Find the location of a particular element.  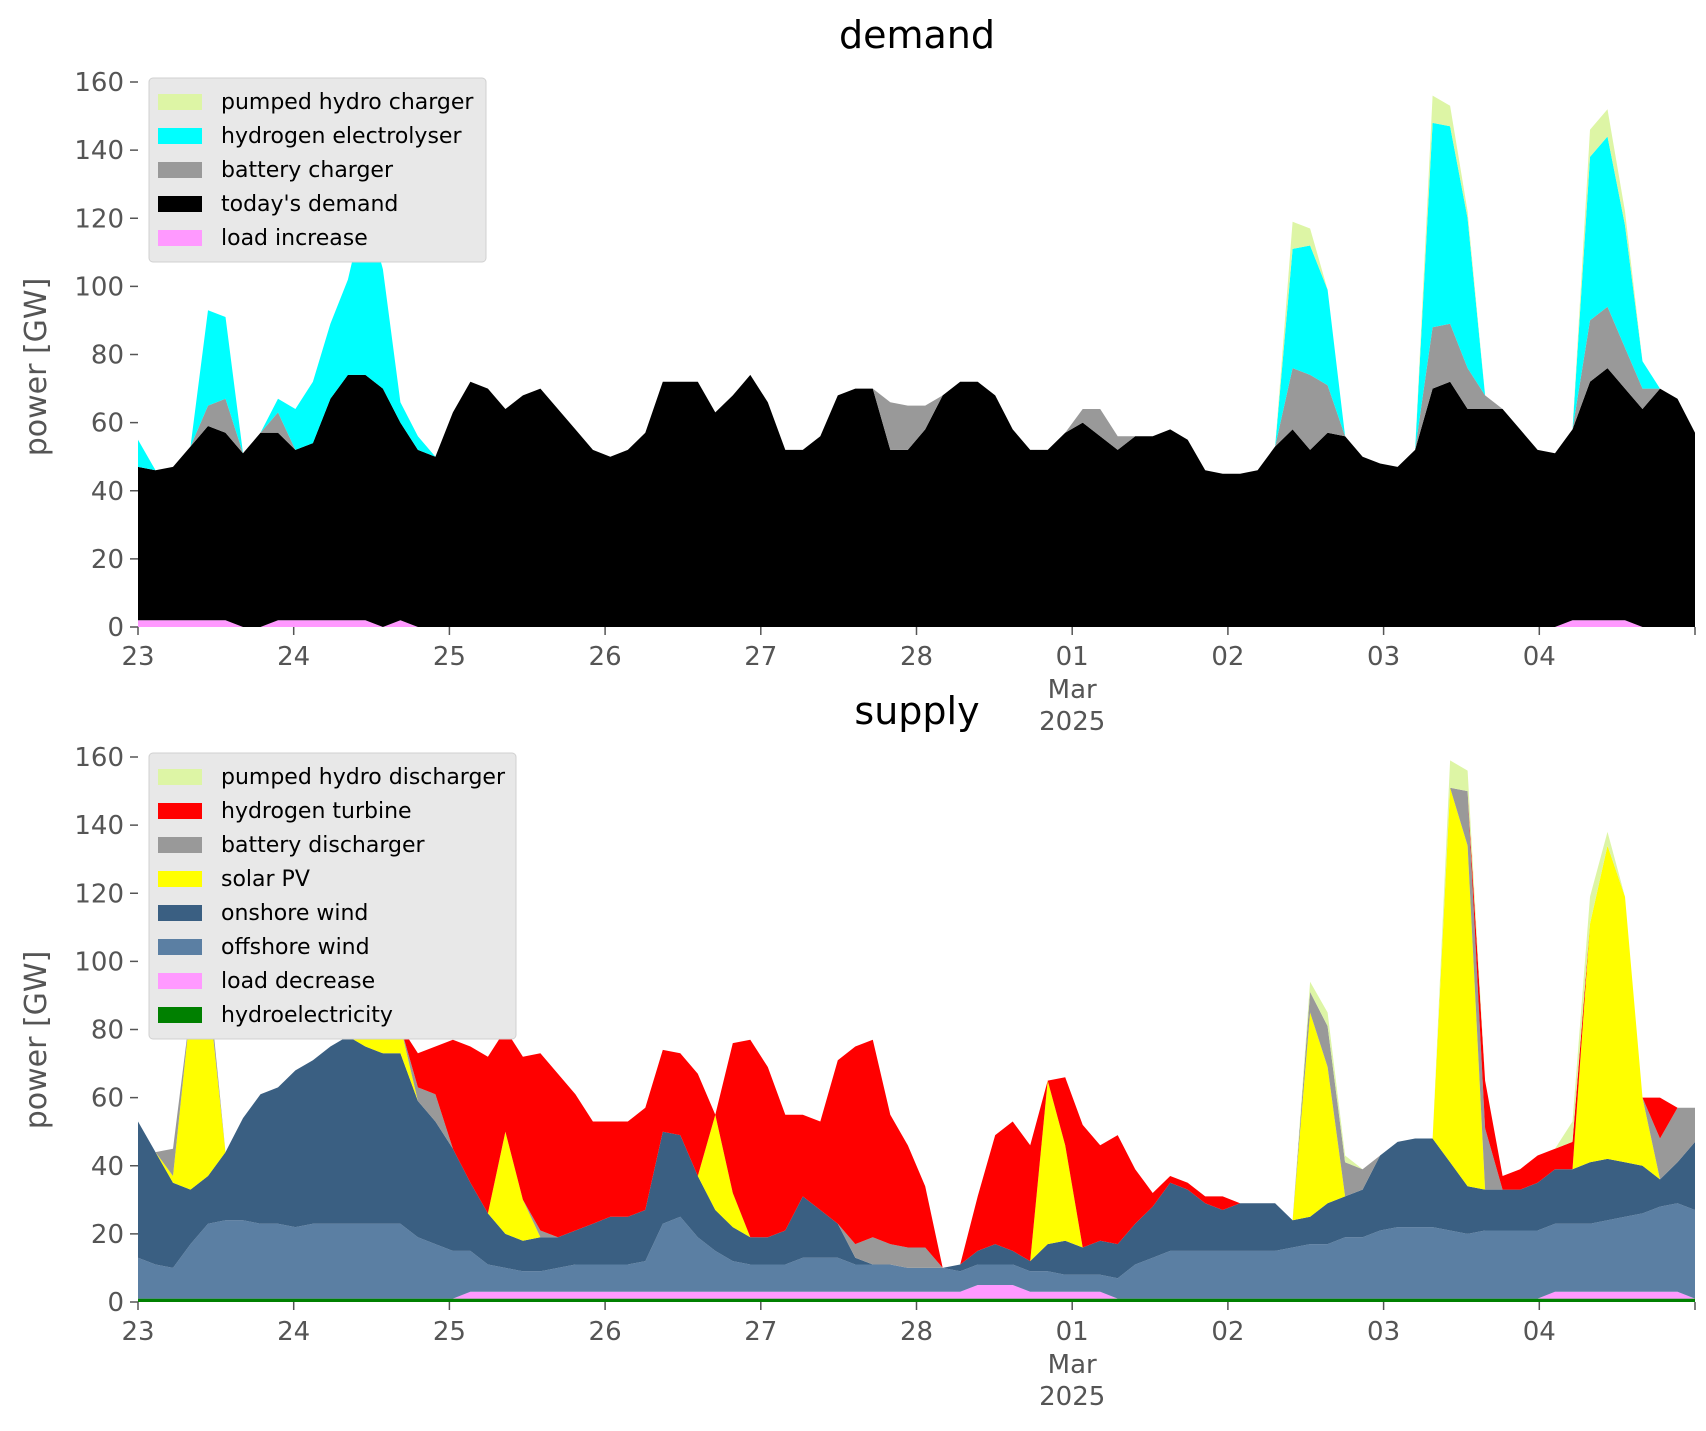

supply-ylabel: power [GW] is located at coordinates (36, 1040).